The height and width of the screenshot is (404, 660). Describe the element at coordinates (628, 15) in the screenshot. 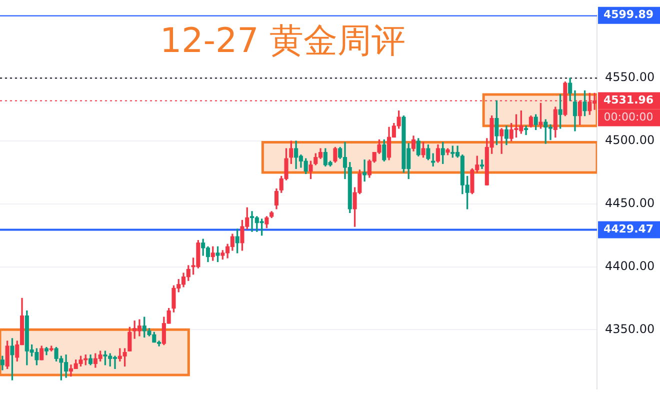

I see `ref-line-label: 4599.89` at that location.